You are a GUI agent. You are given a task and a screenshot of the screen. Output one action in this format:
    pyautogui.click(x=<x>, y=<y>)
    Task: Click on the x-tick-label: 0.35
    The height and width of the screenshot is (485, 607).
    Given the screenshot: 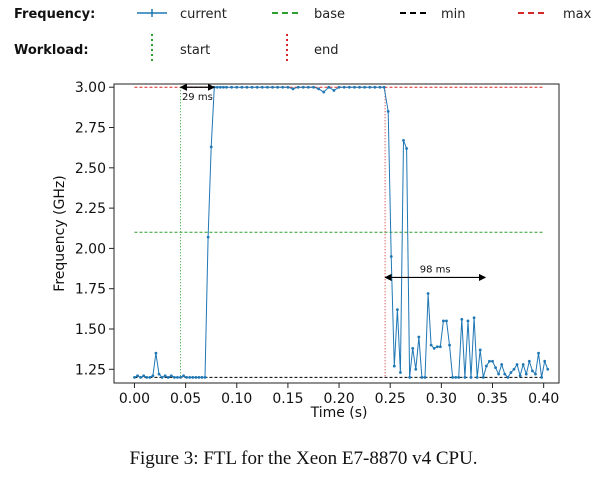 What is the action you would take?
    pyautogui.click(x=492, y=399)
    